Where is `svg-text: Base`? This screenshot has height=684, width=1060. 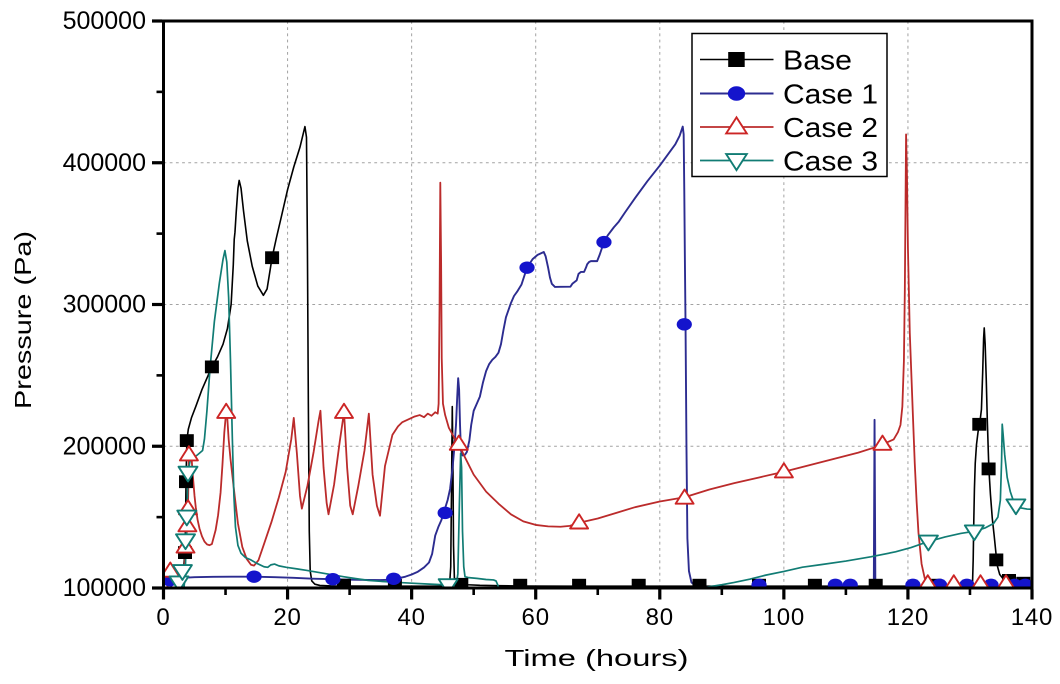
svg-text: Base is located at coordinates (817, 60).